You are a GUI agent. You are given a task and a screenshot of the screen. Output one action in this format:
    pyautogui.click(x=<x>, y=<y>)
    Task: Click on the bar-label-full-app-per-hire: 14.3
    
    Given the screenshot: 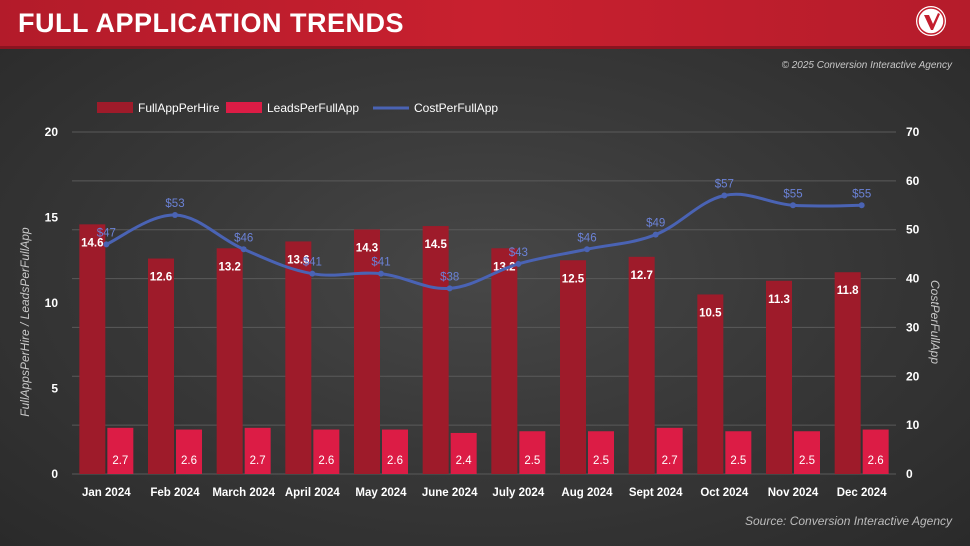 What is the action you would take?
    pyautogui.click(x=367, y=248)
    